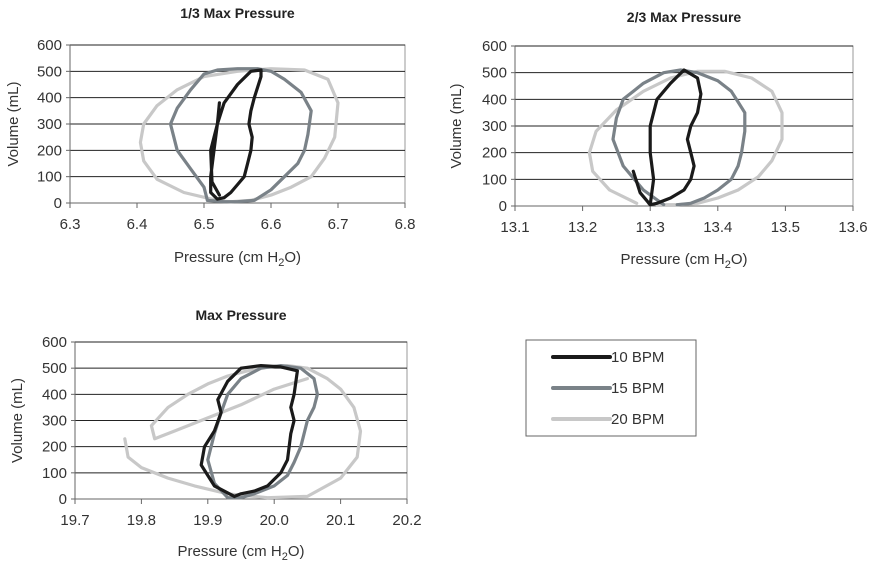 This screenshot has width=885, height=565. Describe the element at coordinates (852, 227) in the screenshot. I see `x-tick-label: 13.6` at that location.